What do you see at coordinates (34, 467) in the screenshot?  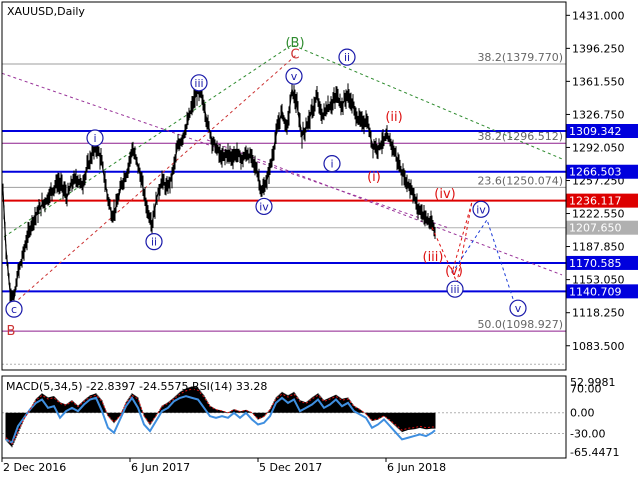 I see `date-tick-label: 2 Dec 2016` at bounding box center [34, 467].